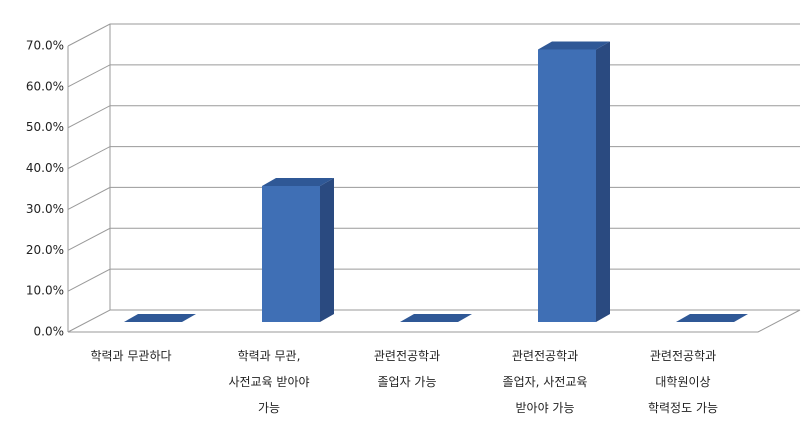 This screenshot has width=803, height=432. What do you see at coordinates (49, 332) in the screenshot?
I see `y-tick-label: 0.0%` at bounding box center [49, 332].